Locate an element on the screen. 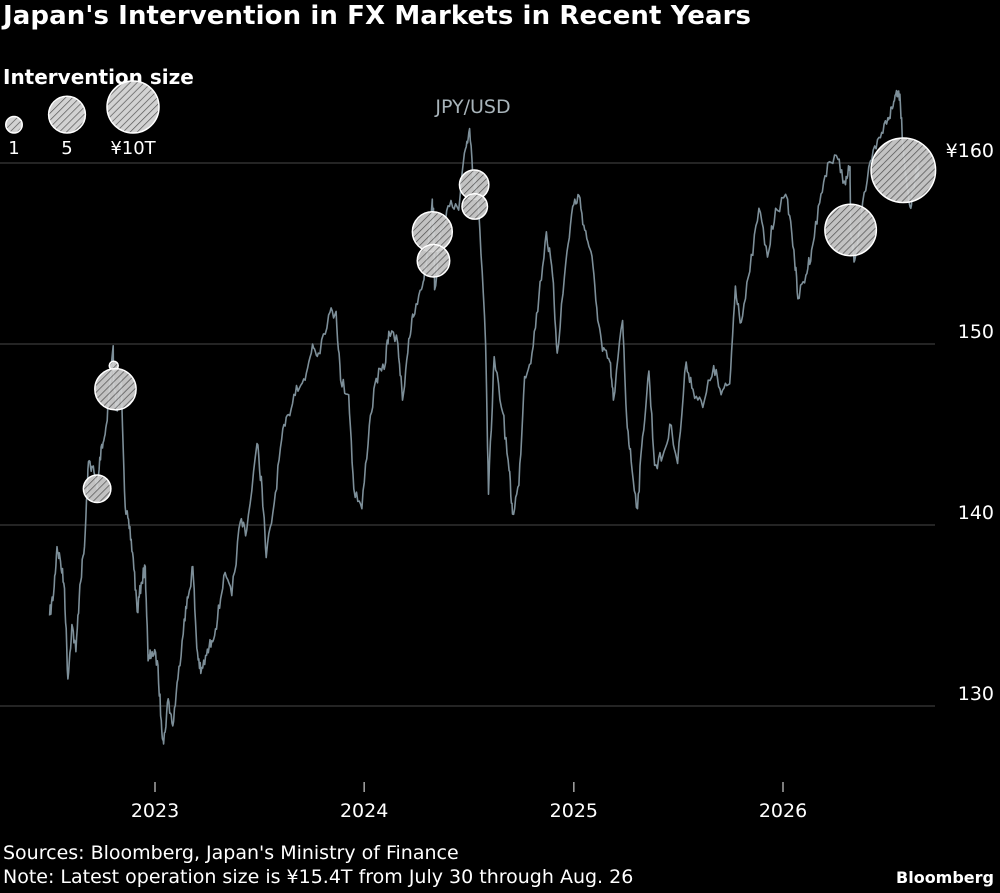  legend-label-10: ¥10T is located at coordinates (133, 148).